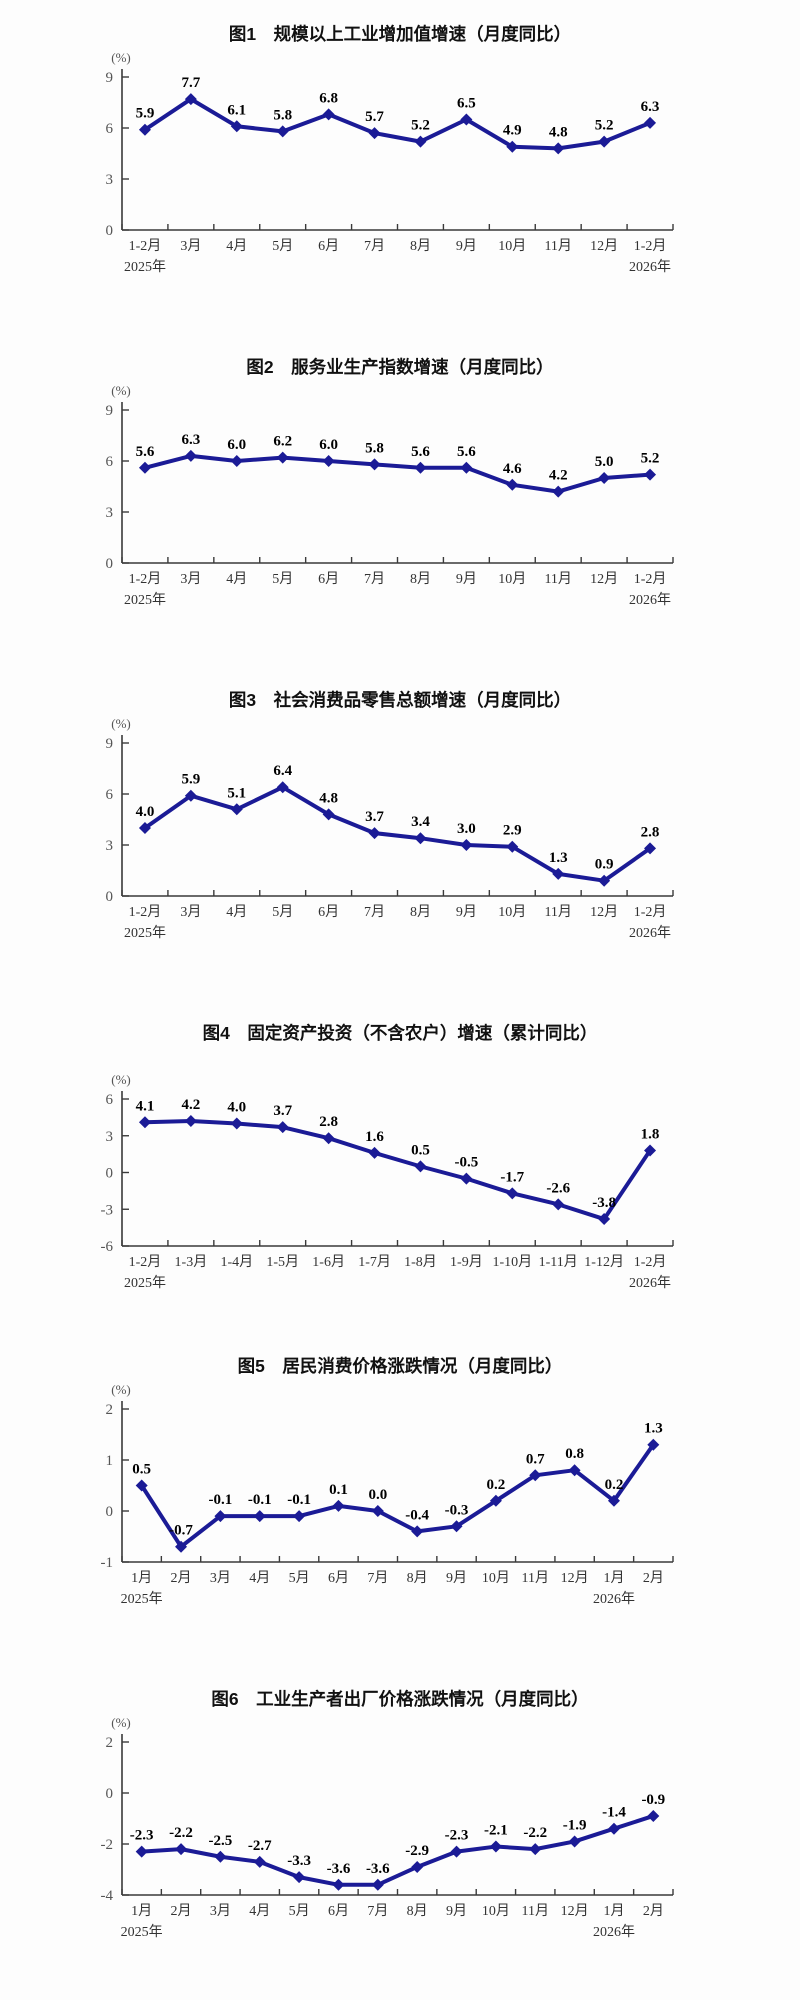 This screenshot has height=2000, width=800. Describe the element at coordinates (145, 812) in the screenshot. I see `data-point-label: 4.0` at that location.